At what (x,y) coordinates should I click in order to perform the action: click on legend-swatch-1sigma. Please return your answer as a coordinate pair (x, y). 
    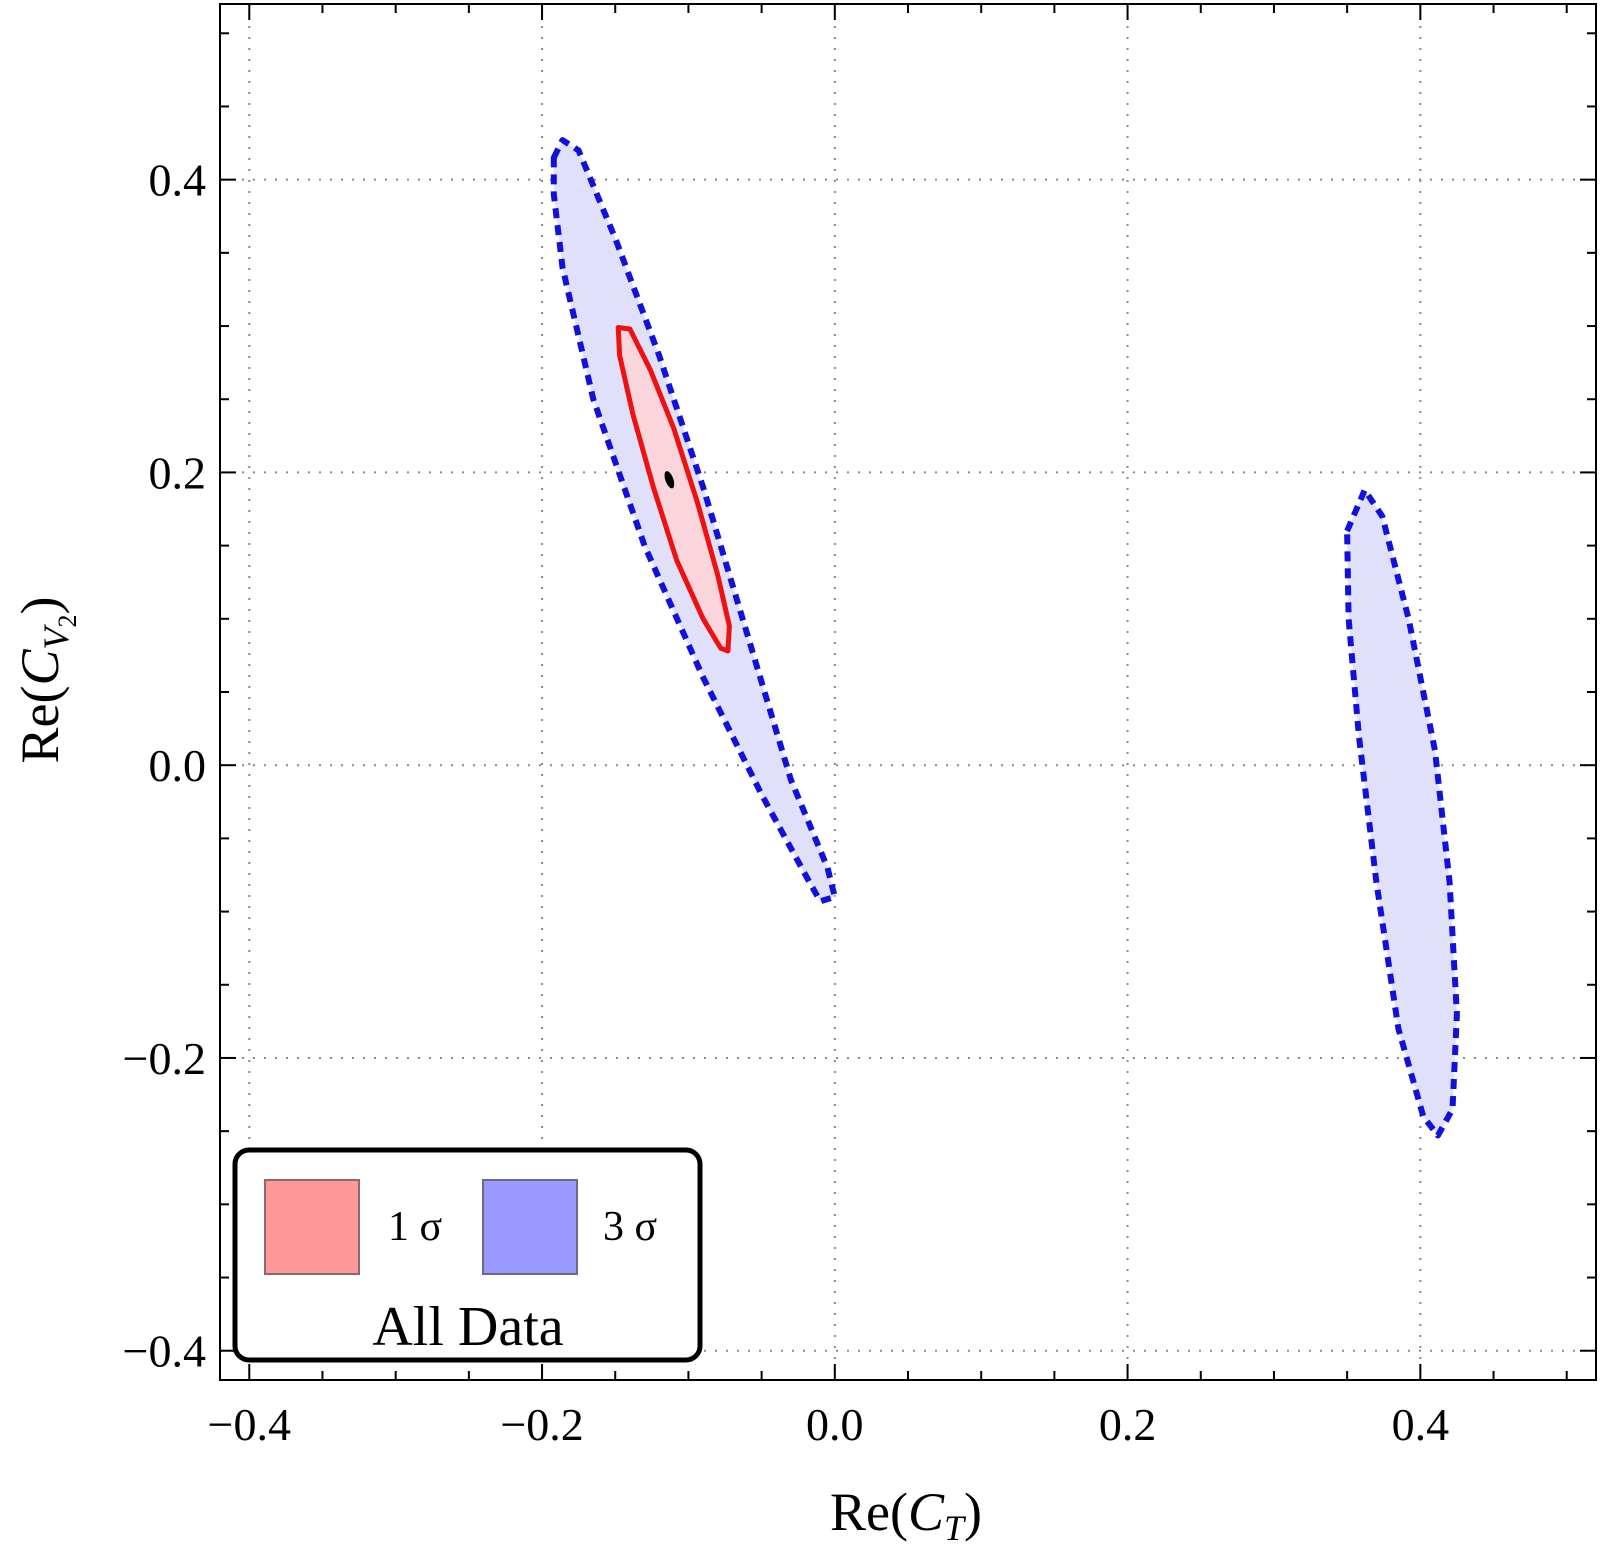
    Looking at the image, I should click on (312, 1227).